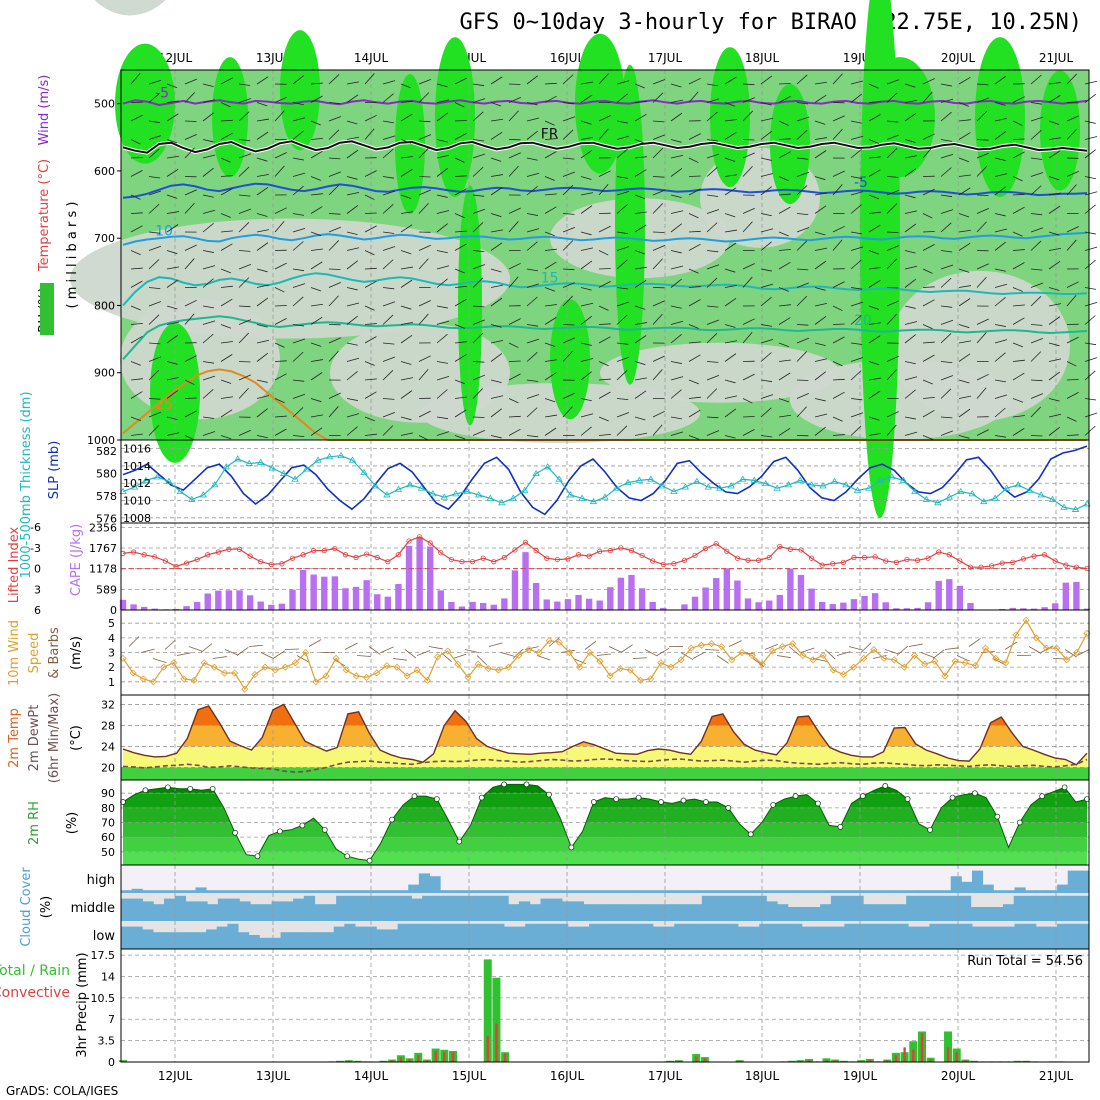 The width and height of the screenshot is (1100, 1100). Describe the element at coordinates (62, 1091) in the screenshot. I see `credit-label: GrADS: COLA/IGES` at that location.